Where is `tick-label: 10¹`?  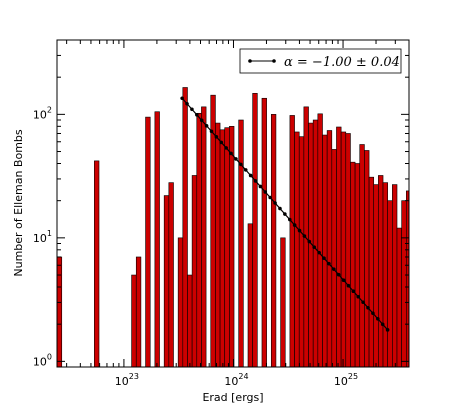 tick-label: 10¹ is located at coordinates (42, 237).